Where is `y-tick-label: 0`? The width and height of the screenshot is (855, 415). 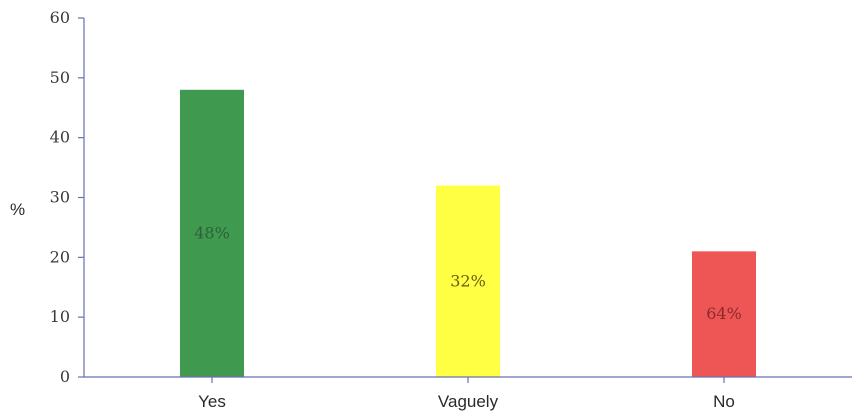
y-tick-label: 0 is located at coordinates (65, 376).